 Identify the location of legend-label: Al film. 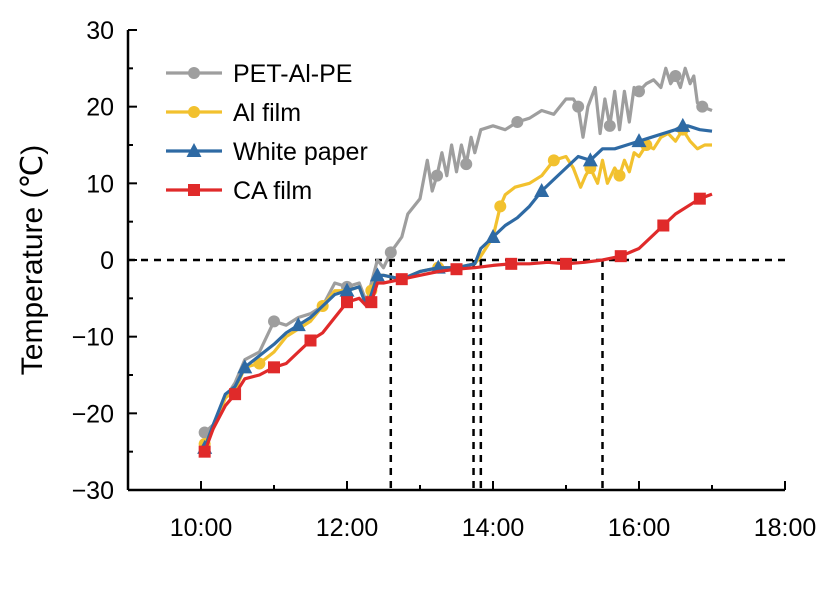
(267, 113).